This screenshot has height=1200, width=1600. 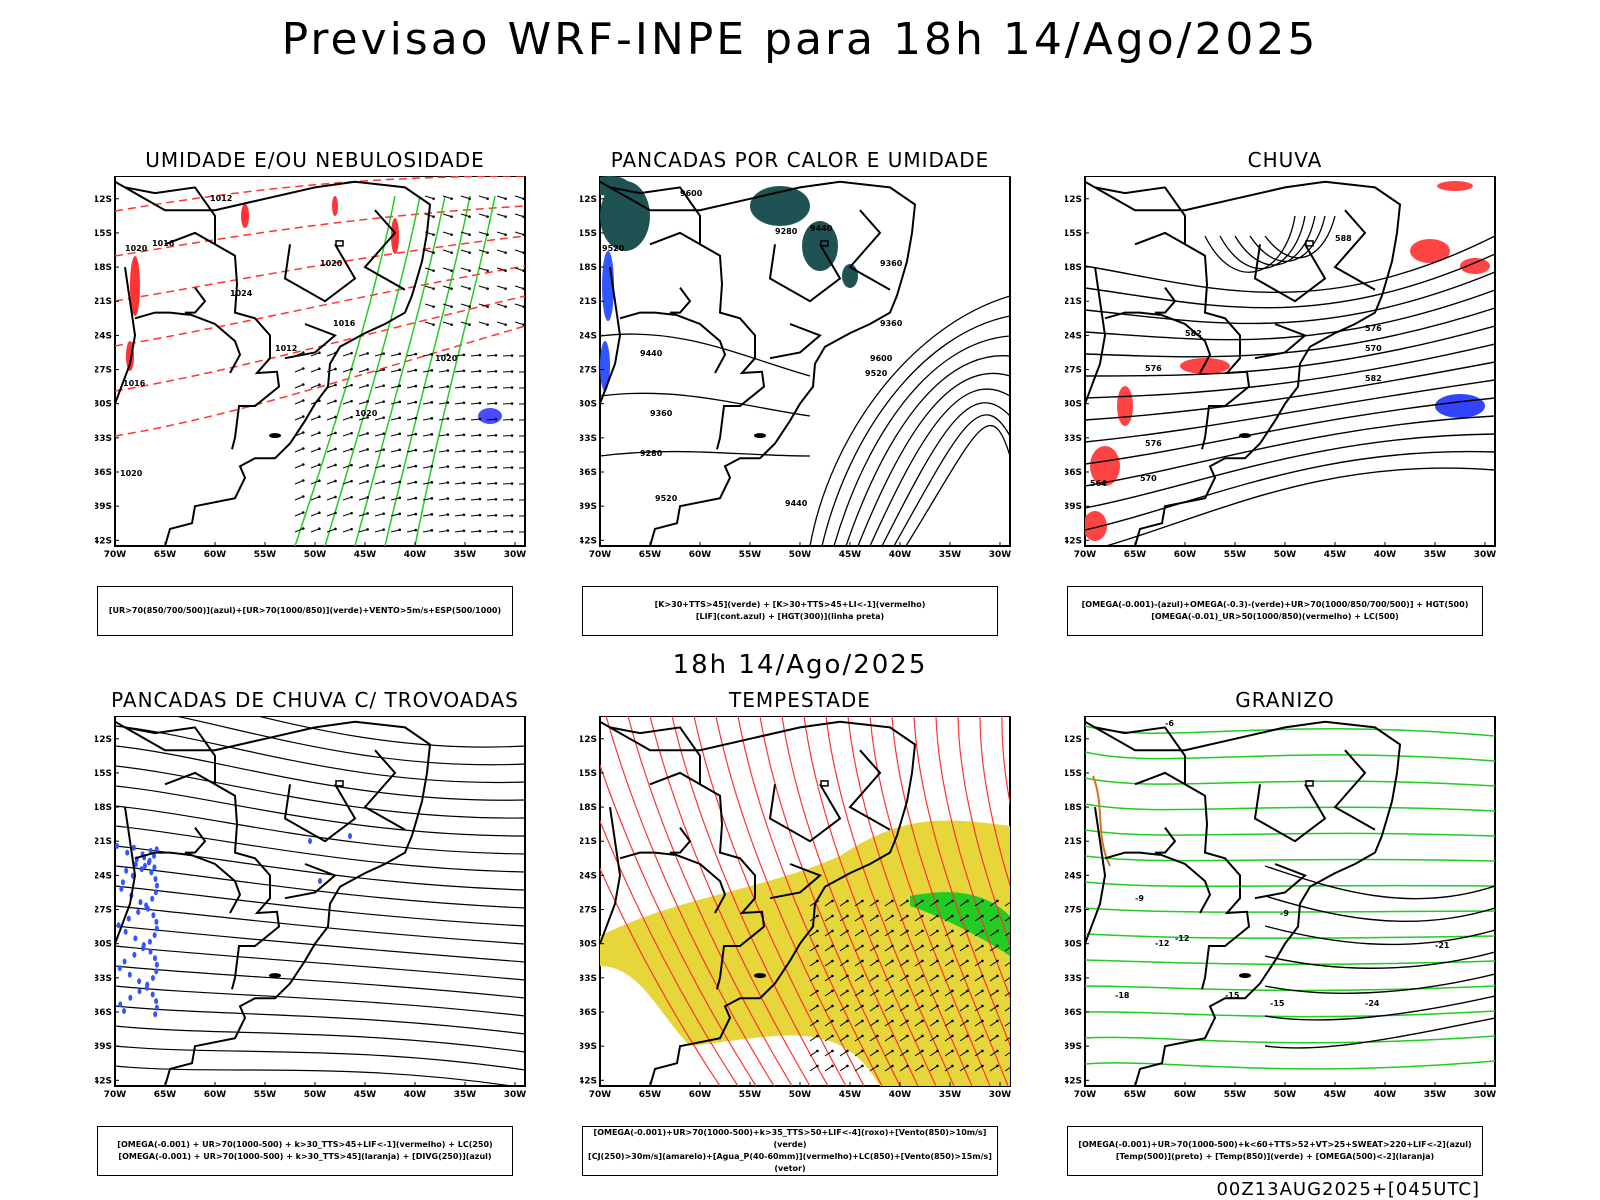 I want to click on lat-tick-label: 36S, so click(x=103, y=1013).